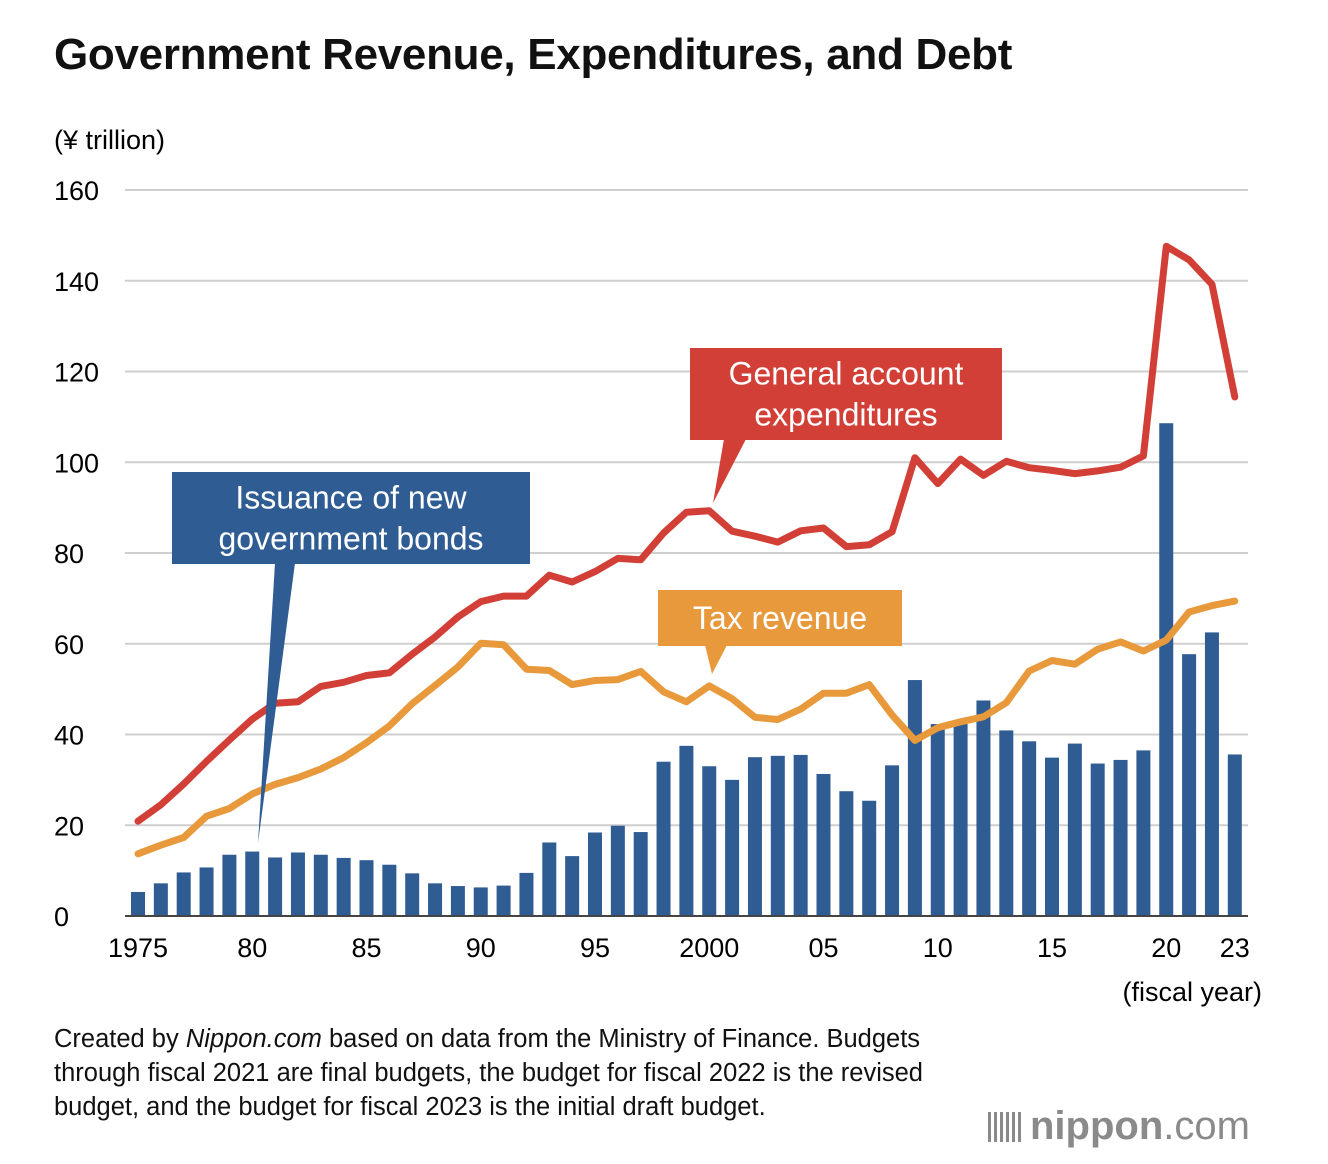 The height and width of the screenshot is (1164, 1328). I want to click on x-tick-label: 20, so click(1166, 948).